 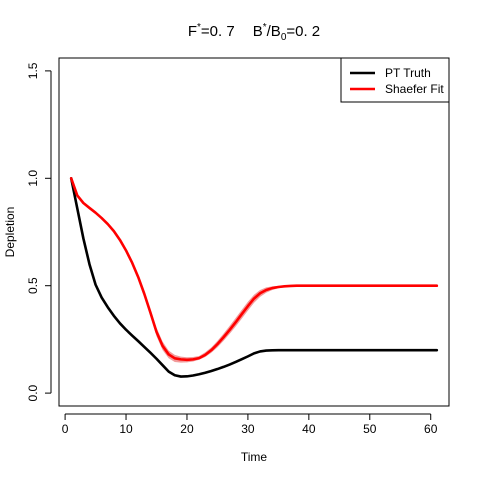 I want to click on title-f-value: =0. 7, so click(x=218, y=31).